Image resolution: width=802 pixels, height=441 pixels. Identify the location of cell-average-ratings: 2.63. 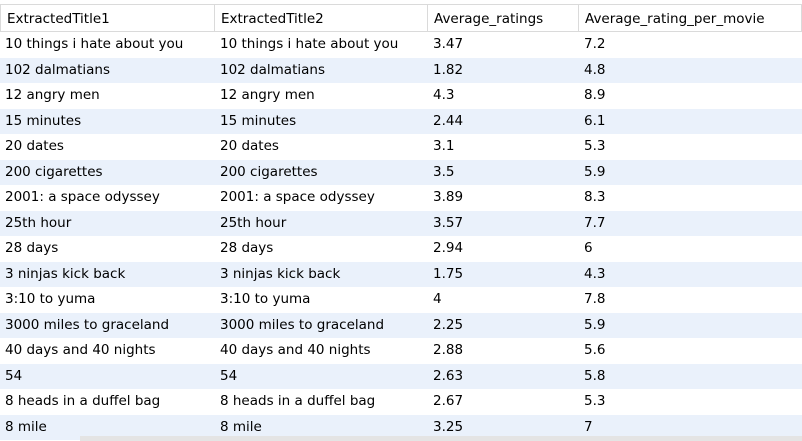
(448, 375).